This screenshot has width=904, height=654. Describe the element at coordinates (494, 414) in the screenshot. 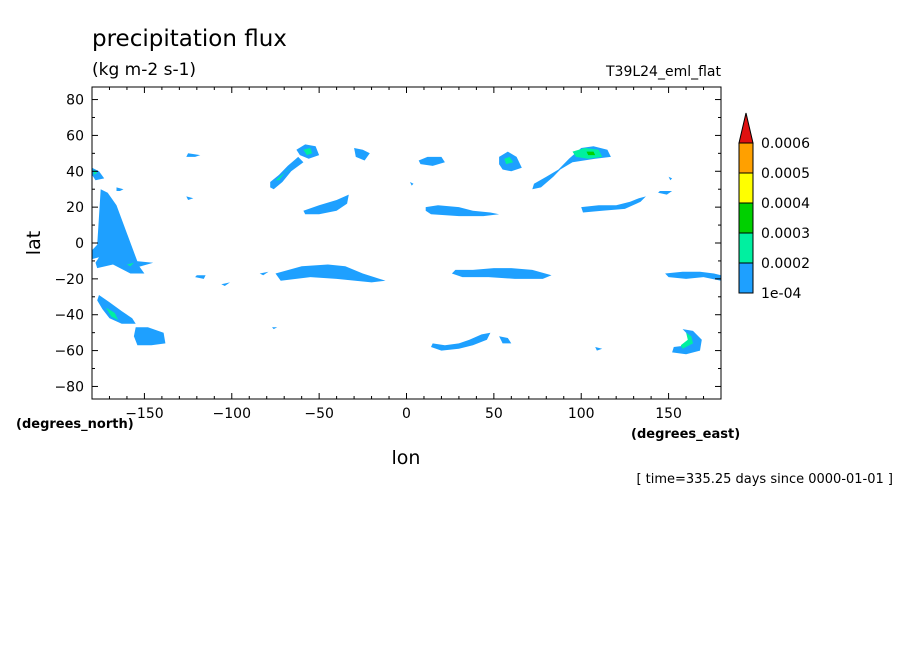

I see `x-tick-label: 50` at that location.